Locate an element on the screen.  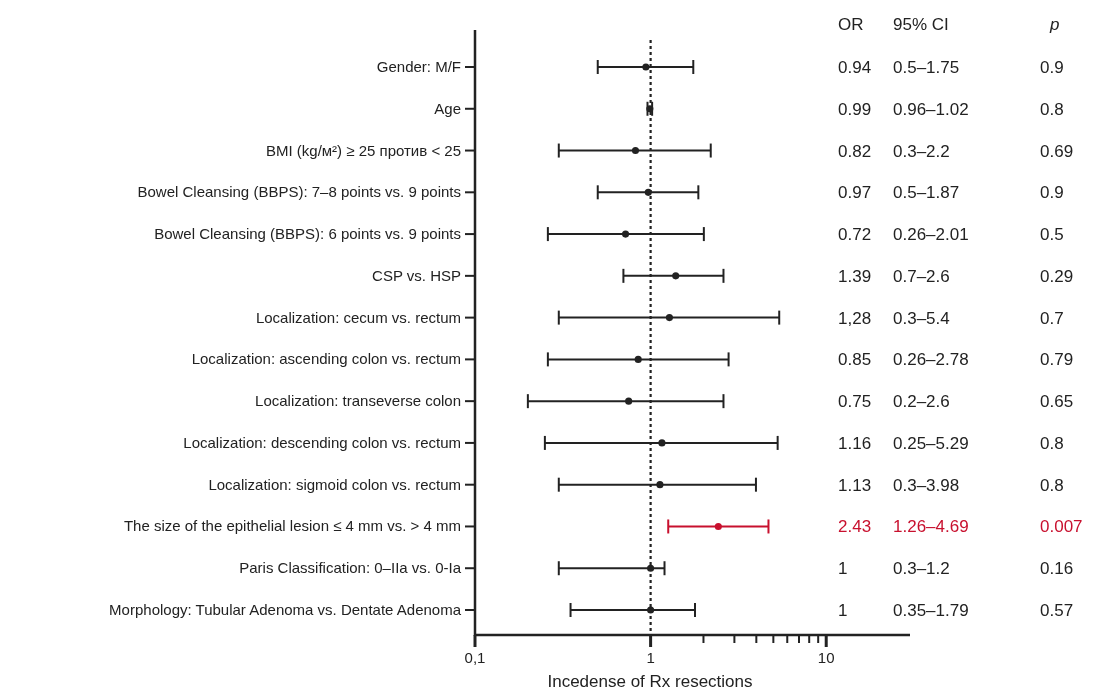
text: 0.69 is located at coordinates (1057, 151).